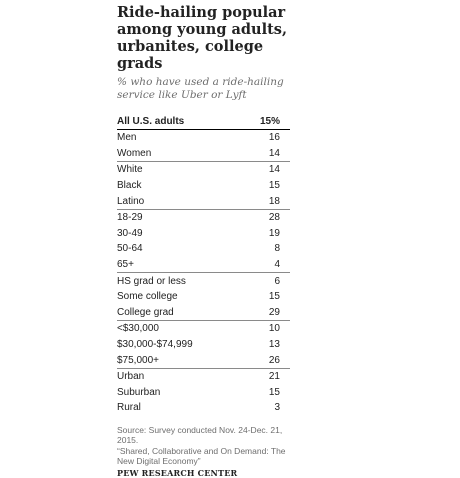  I want to click on row-label: Latino, so click(131, 201).